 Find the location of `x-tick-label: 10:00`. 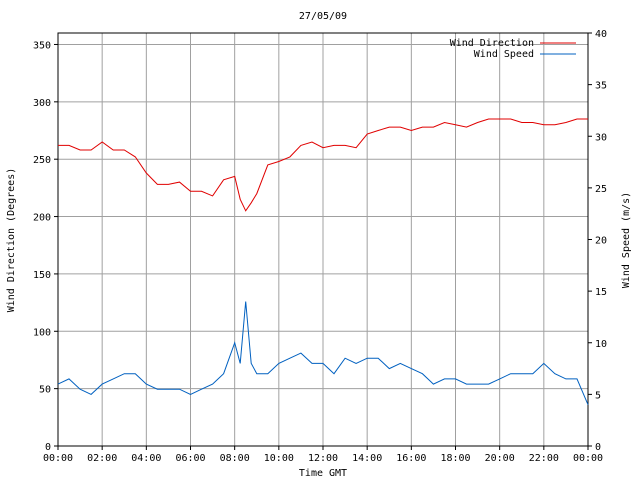

x-tick-label: 10:00 is located at coordinates (279, 458).